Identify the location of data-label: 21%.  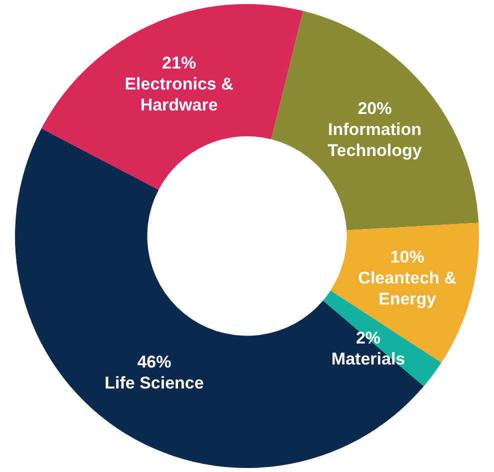
(179, 62).